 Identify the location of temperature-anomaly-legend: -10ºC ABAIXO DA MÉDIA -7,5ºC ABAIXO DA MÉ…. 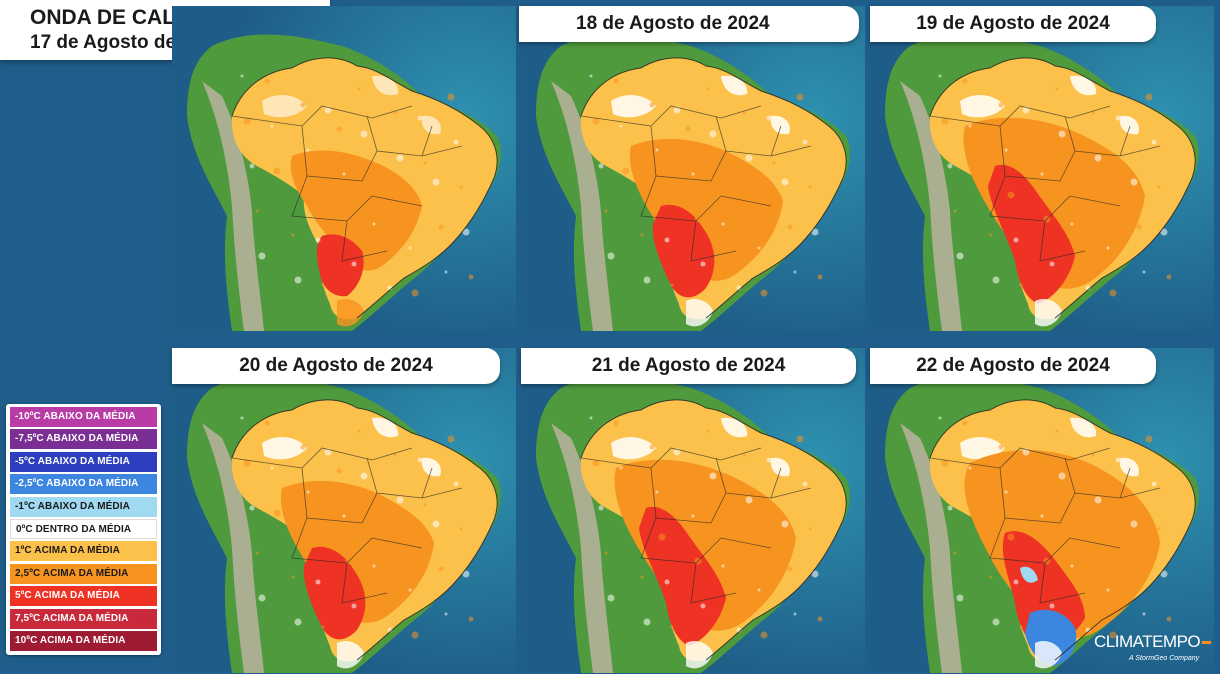
(83, 529).